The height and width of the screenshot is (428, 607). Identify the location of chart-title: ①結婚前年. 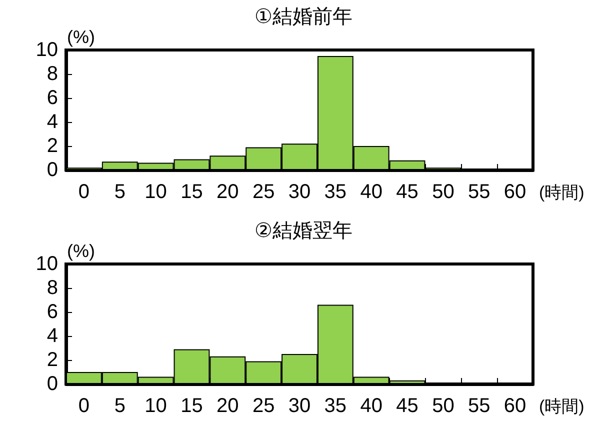
(303, 17).